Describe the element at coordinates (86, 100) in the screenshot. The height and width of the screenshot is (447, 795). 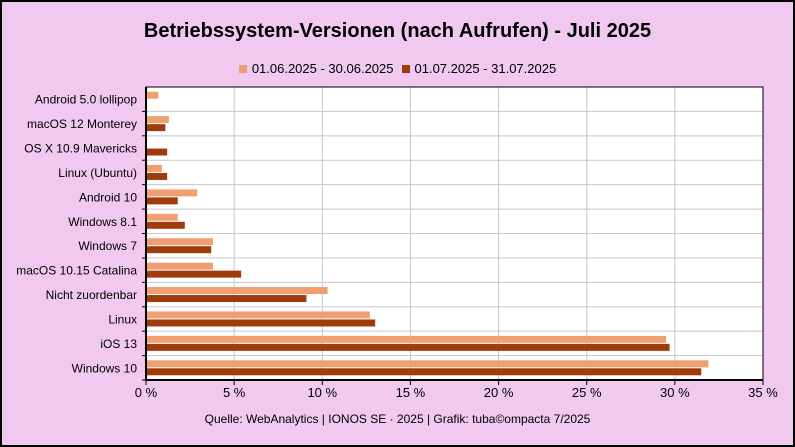
I see `category-label: Android 5.0 lollipop` at that location.